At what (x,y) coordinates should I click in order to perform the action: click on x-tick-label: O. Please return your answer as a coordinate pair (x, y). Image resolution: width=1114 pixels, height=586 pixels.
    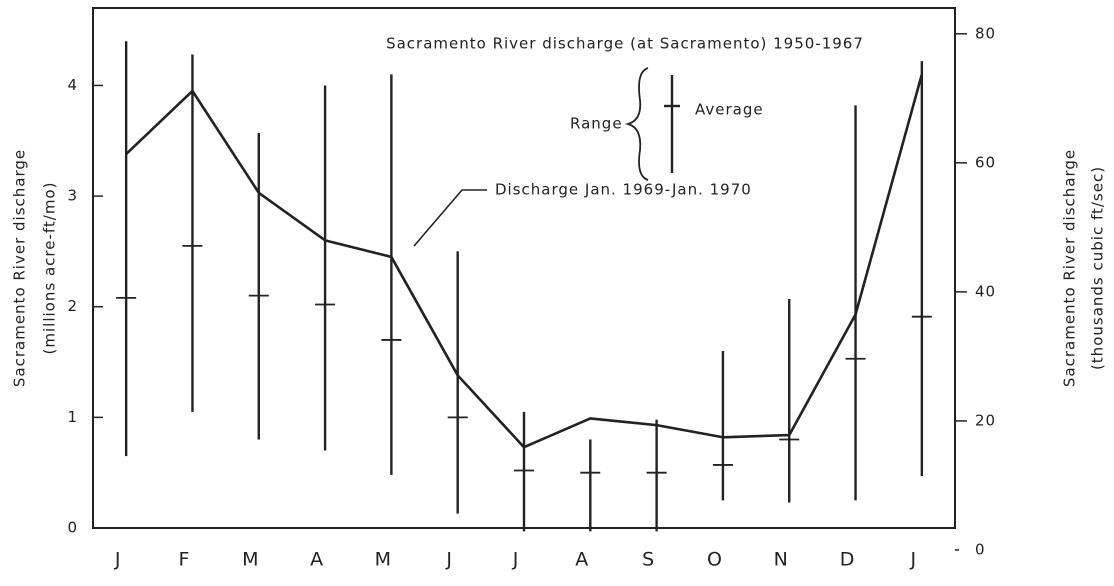
    Looking at the image, I should click on (715, 560).